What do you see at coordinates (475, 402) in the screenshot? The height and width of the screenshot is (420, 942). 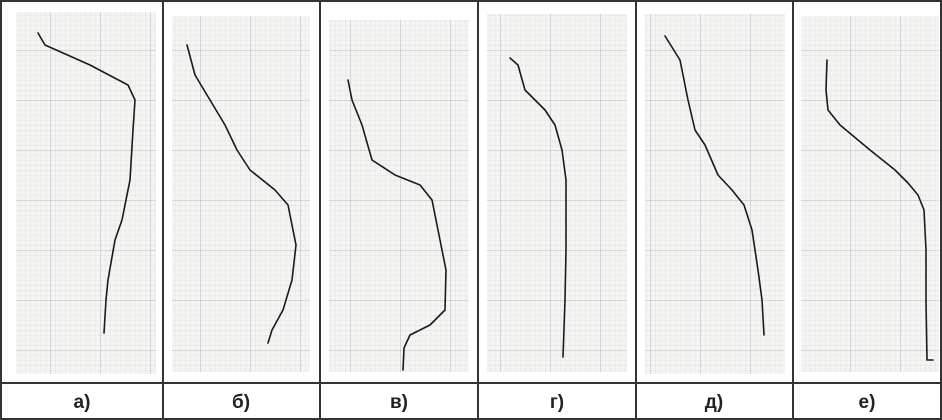 I see `labels: а) б) в) г) д) е)` at bounding box center [475, 402].